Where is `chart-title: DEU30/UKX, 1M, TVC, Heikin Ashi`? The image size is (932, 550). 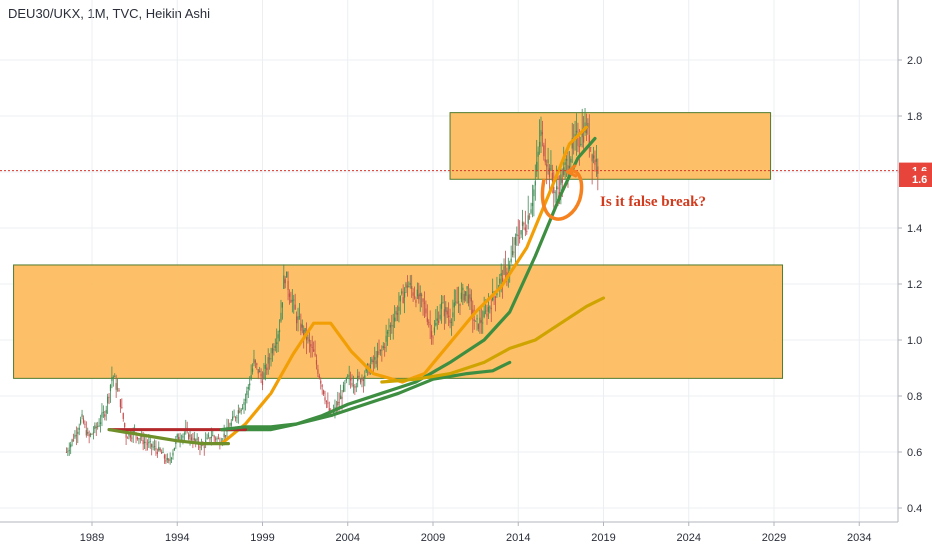 chart-title: DEU30/UKX, 1M, TVC, Heikin Ashi is located at coordinates (109, 13).